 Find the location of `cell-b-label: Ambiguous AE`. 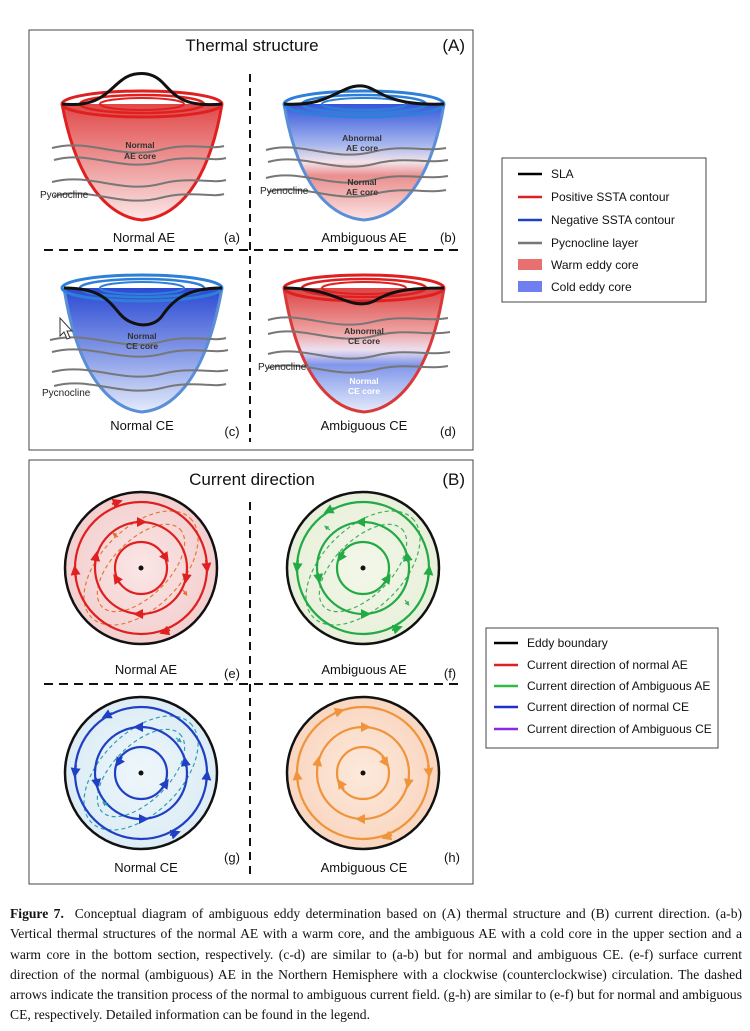

cell-b-label: Ambiguous AE is located at coordinates (364, 237).